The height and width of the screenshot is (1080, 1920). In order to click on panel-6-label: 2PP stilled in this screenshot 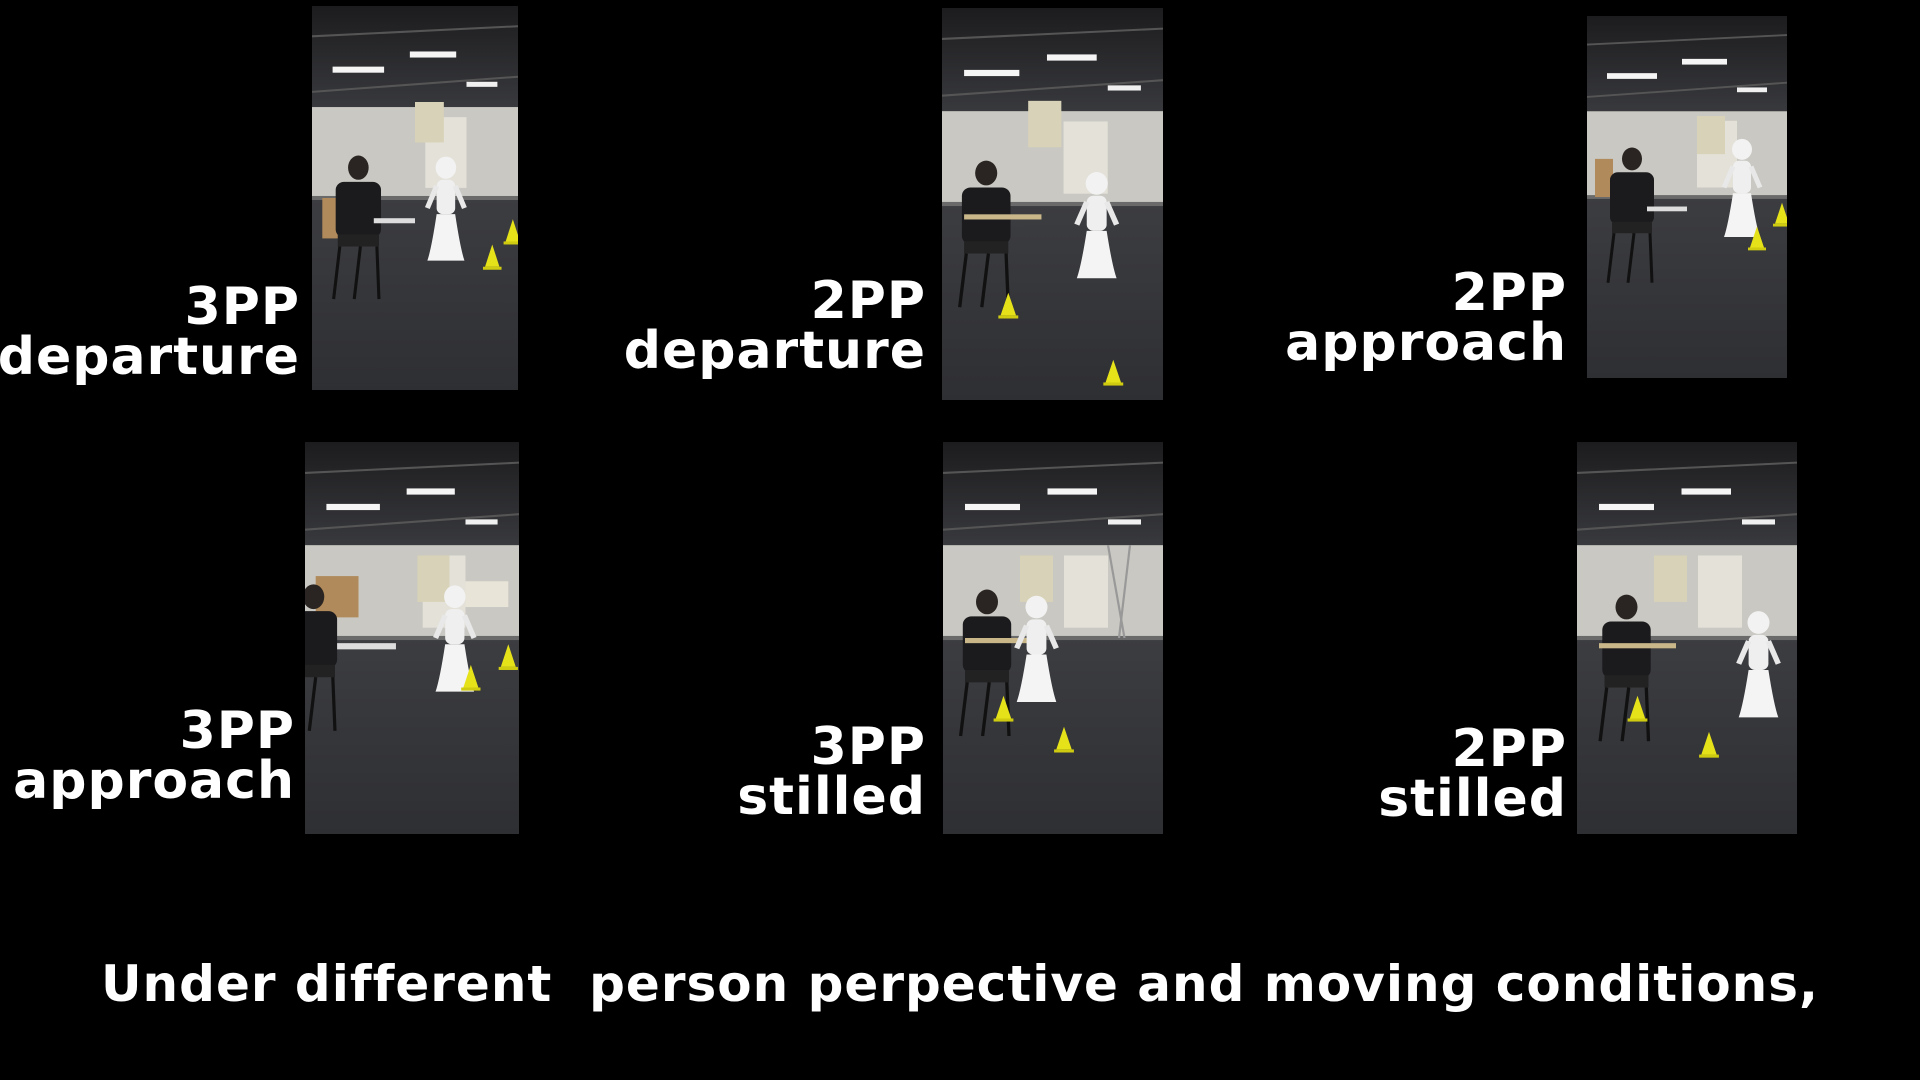, I will do `click(1472, 774)`.